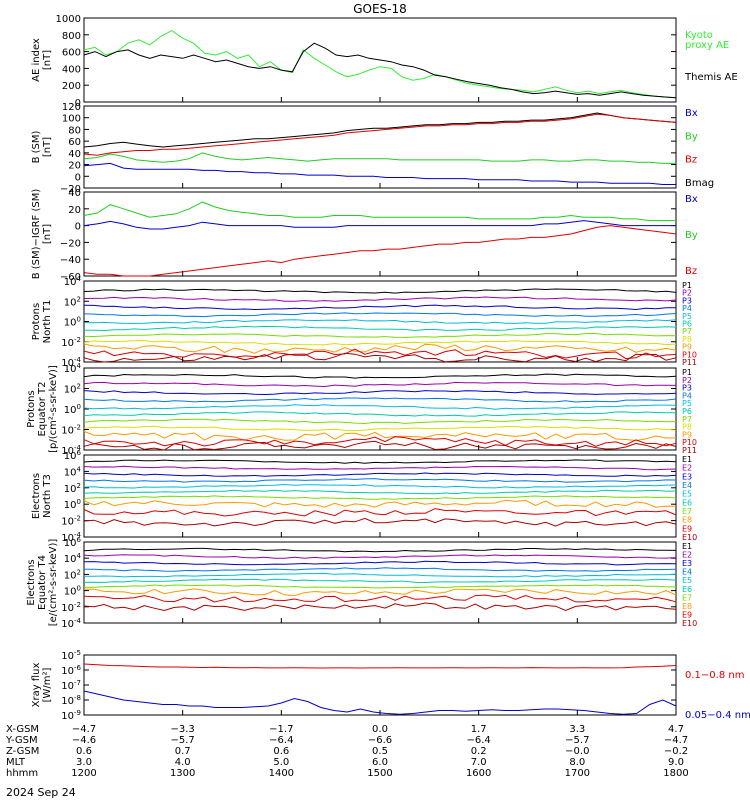 This screenshot has height=800, width=750. I want to click on y-tick-label: 106, so click(73, 455).